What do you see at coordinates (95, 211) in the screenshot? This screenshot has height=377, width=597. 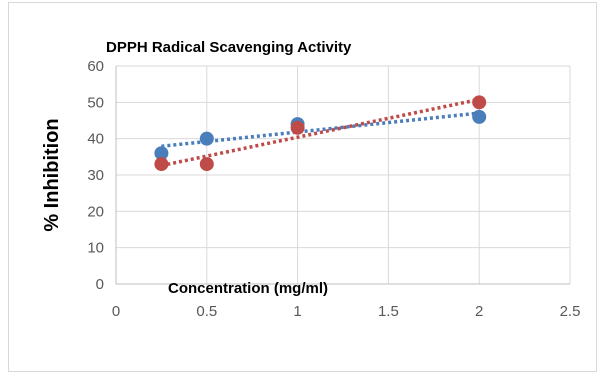 I see `y-tick-label: 20` at bounding box center [95, 211].